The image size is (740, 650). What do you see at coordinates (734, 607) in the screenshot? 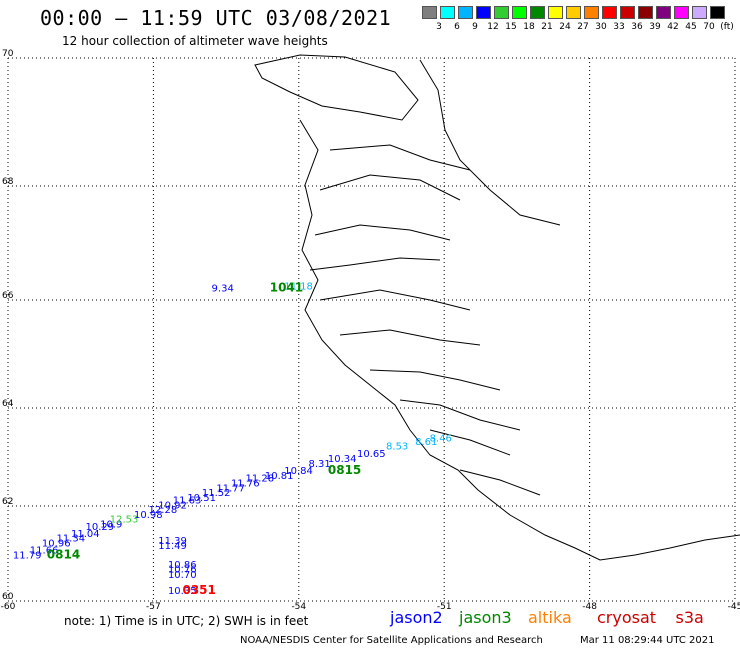
I see `longitude-tick-label: -45` at bounding box center [734, 607].